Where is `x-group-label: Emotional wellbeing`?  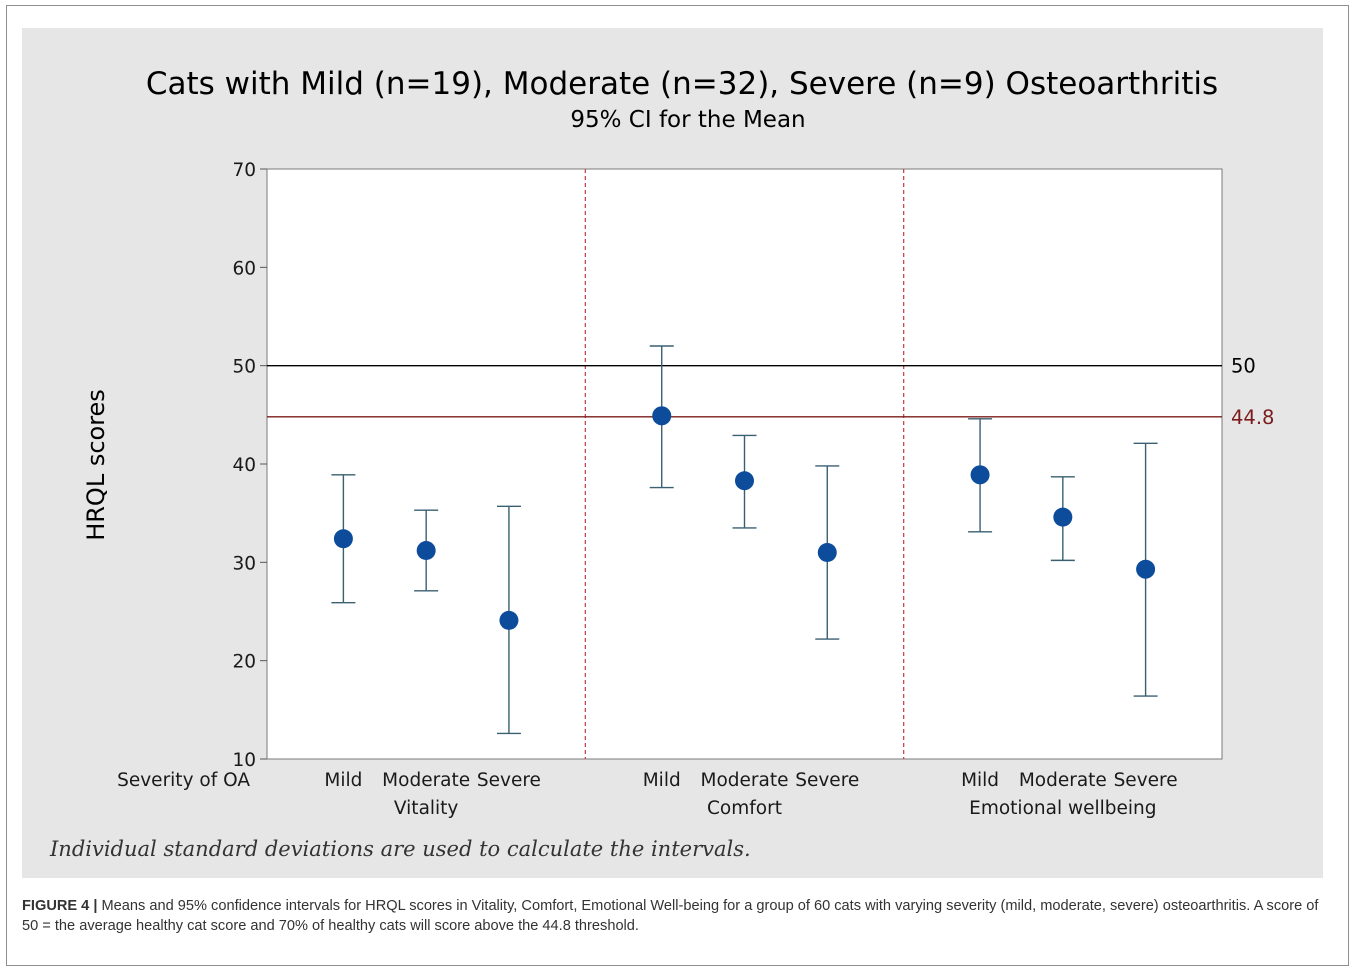
x-group-label: Emotional wellbeing is located at coordinates (1062, 808).